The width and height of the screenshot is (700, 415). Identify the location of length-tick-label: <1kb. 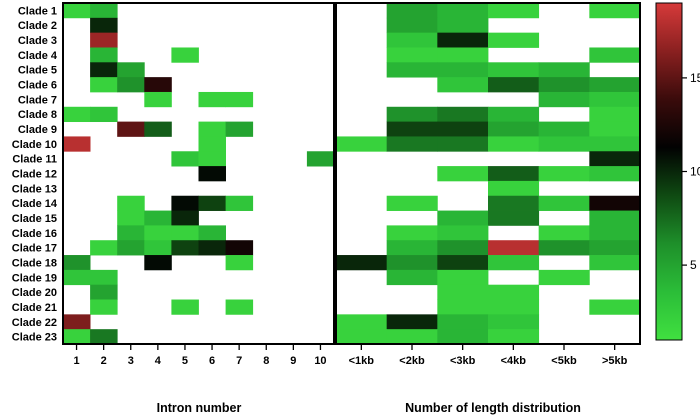
(362, 361).